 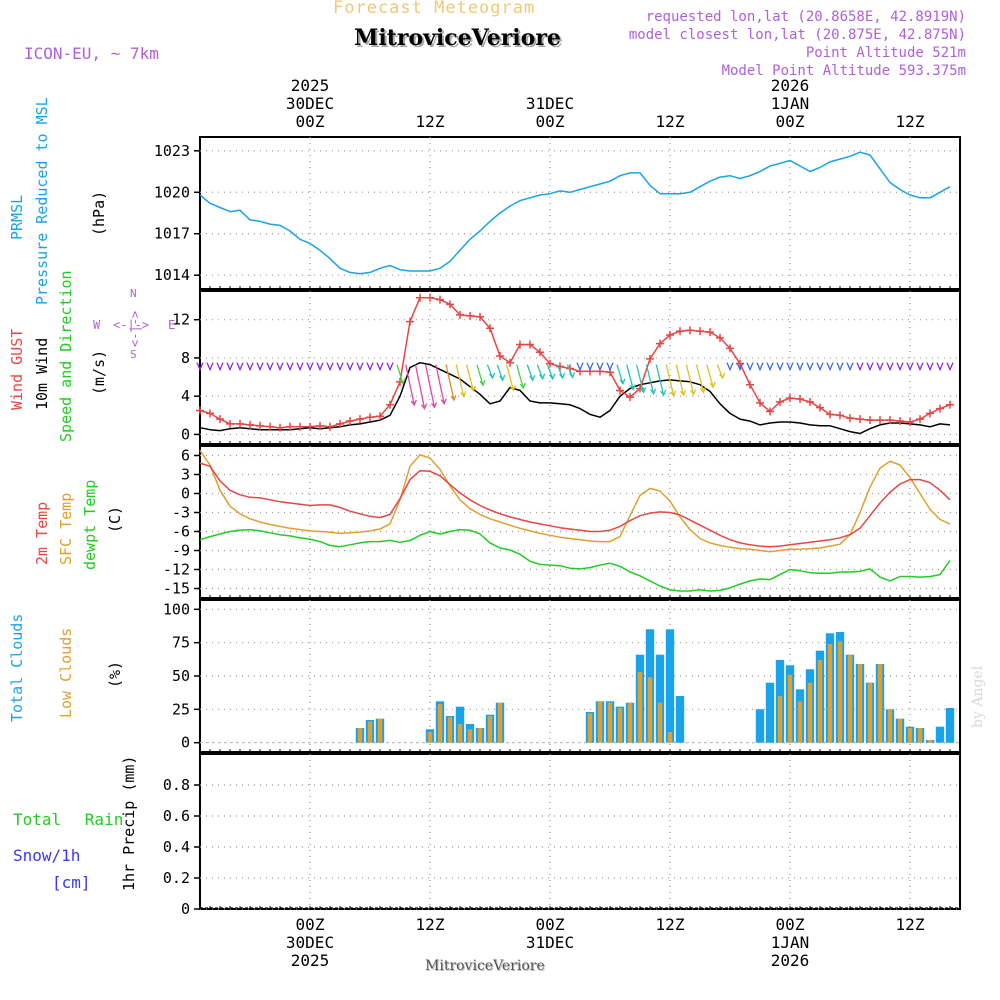 What do you see at coordinates (66, 356) in the screenshot?
I see `wind-dir-label: Speed and Direction` at bounding box center [66, 356].